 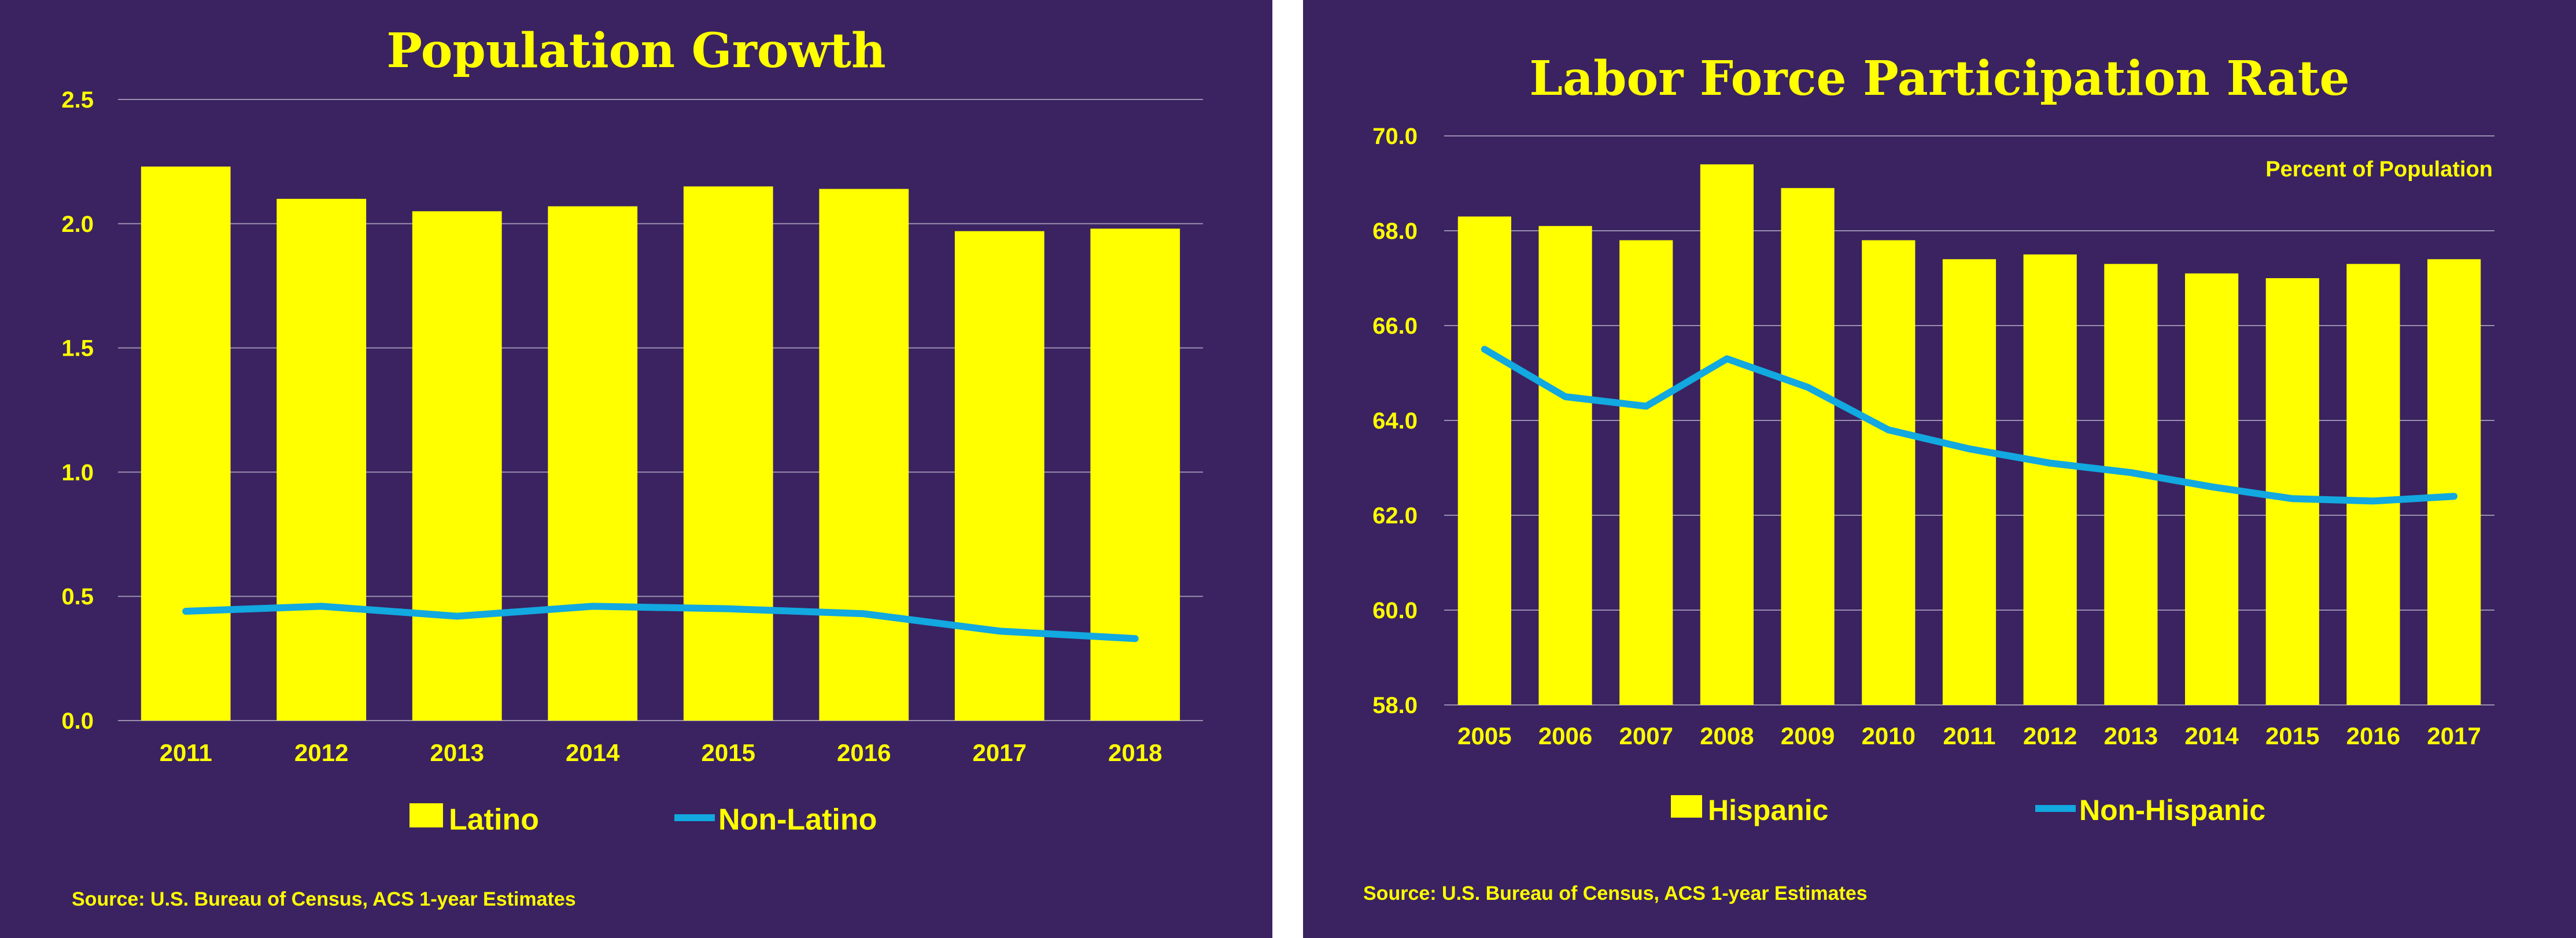 What do you see at coordinates (1395, 136) in the screenshot?
I see `y-tick-label: 70.0` at bounding box center [1395, 136].